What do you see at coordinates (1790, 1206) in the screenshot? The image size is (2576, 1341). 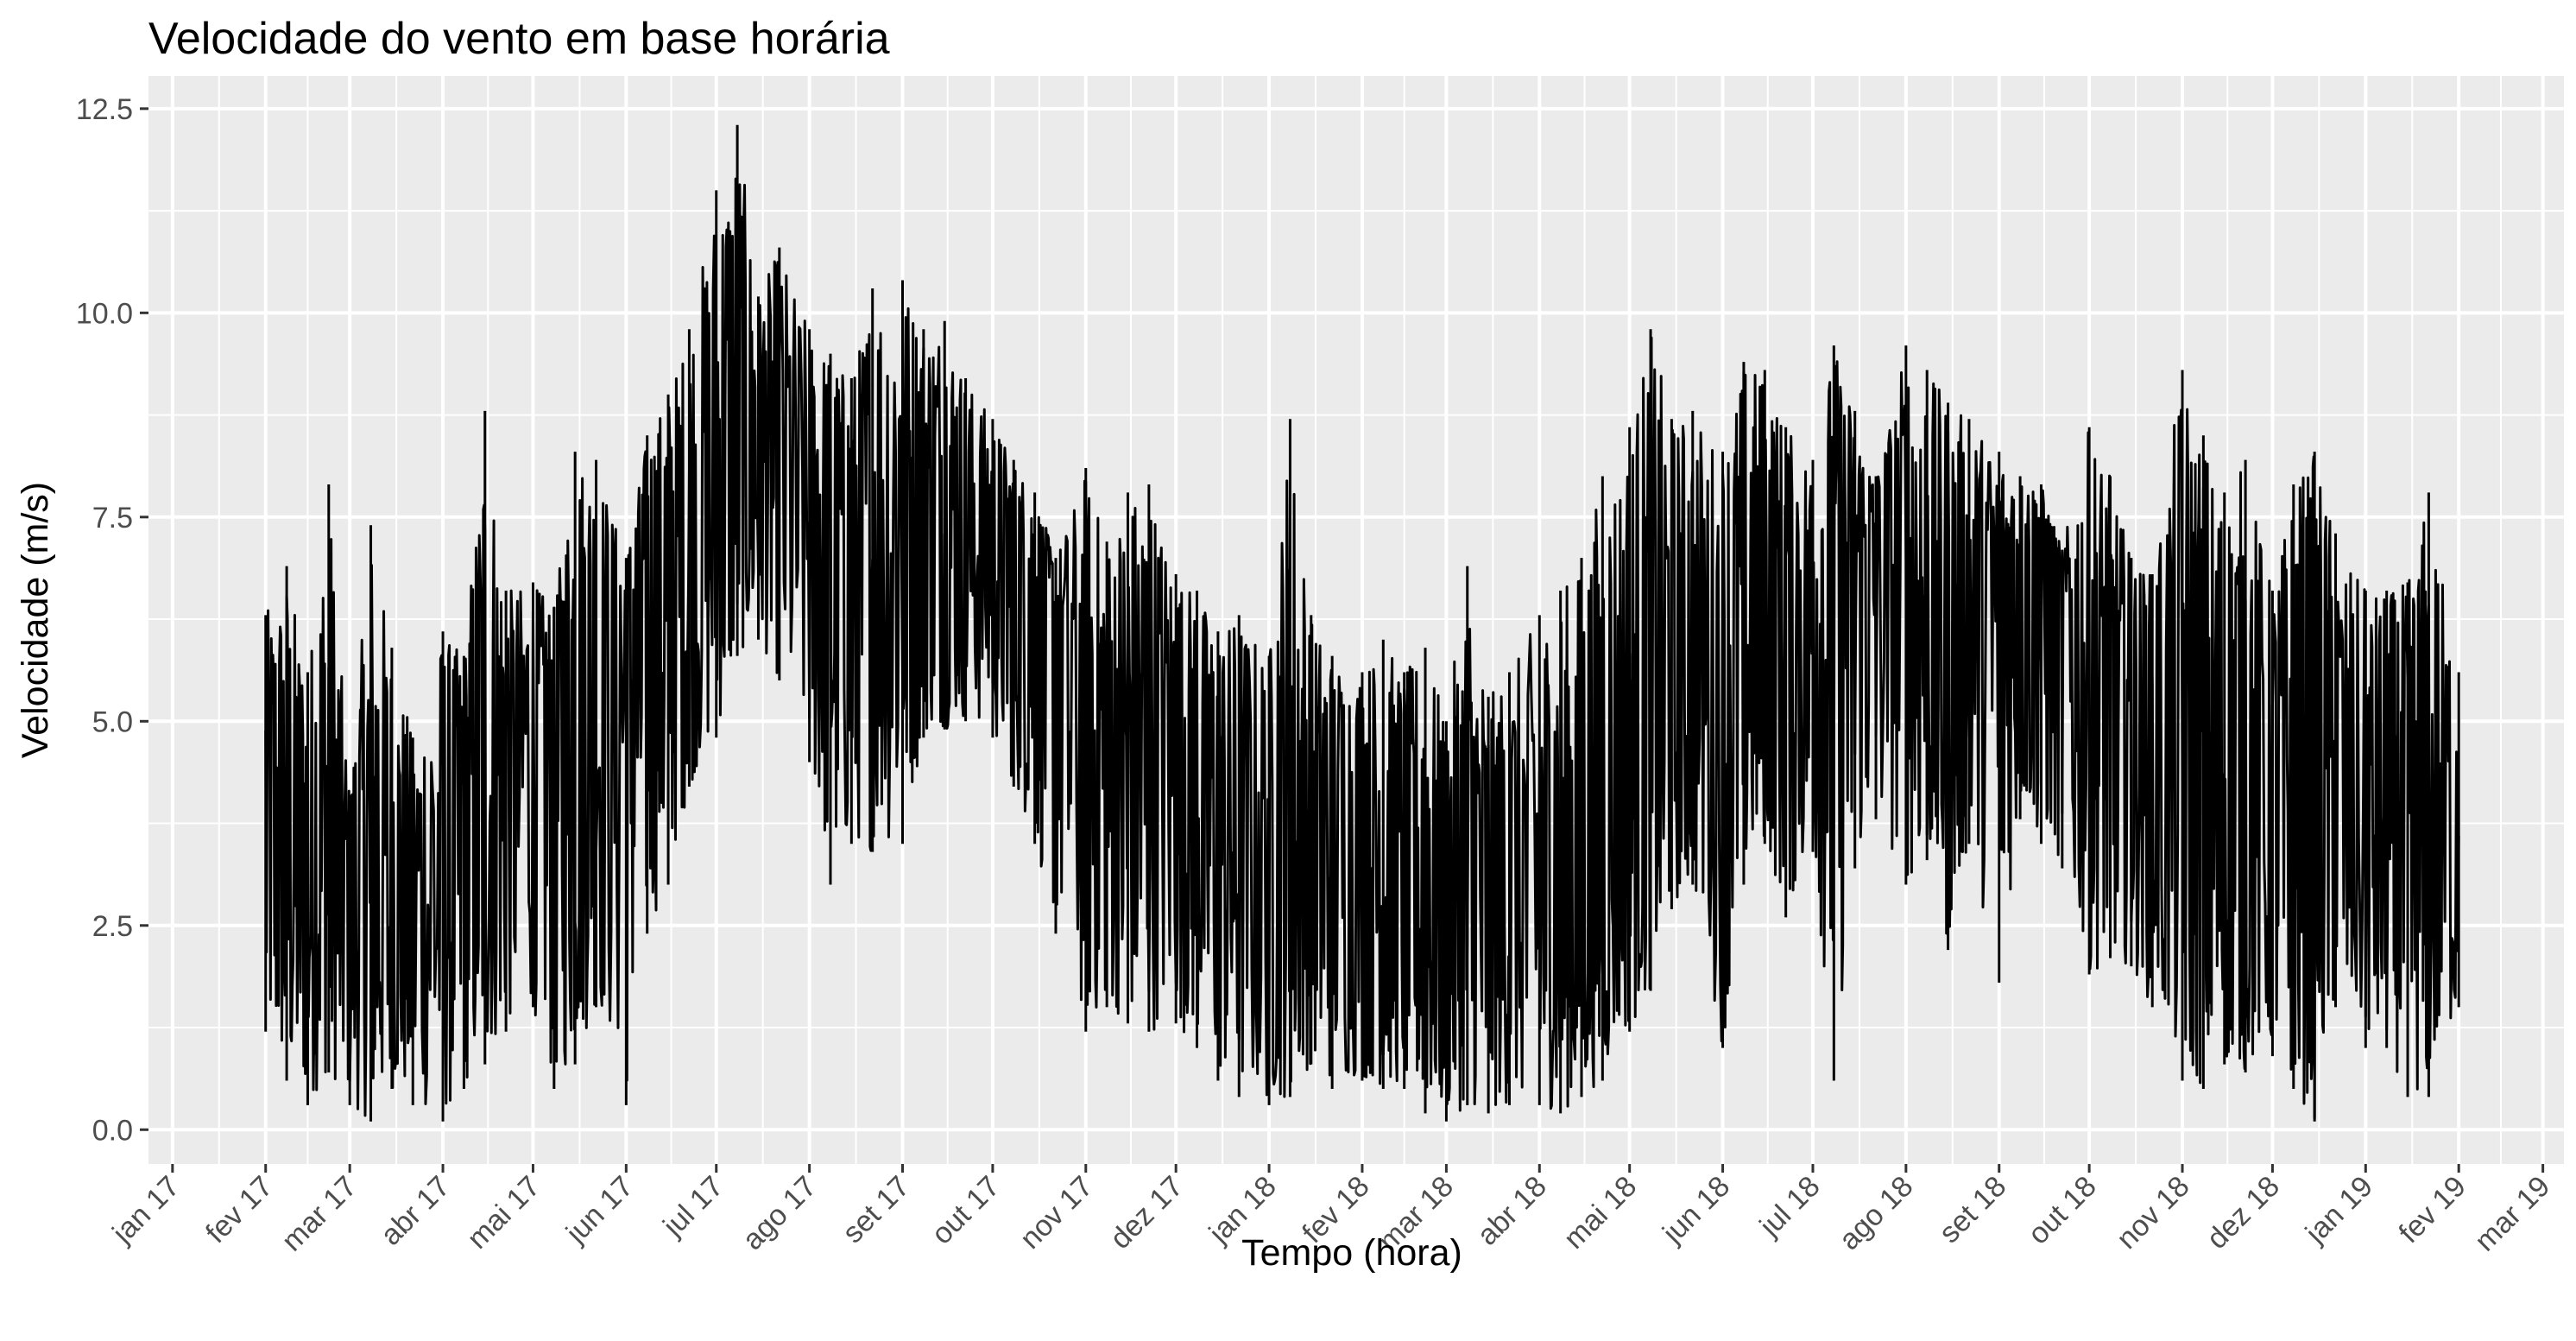 I see `x-tick-label: jul 18` at bounding box center [1790, 1206].